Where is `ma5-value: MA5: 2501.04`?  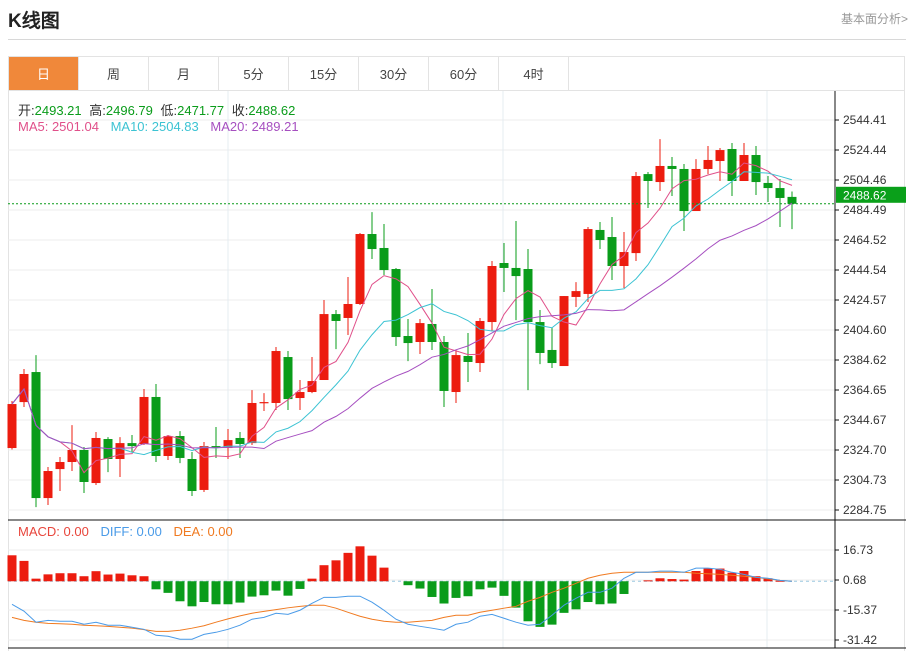 ma5-value: MA5: 2501.04 is located at coordinates (58, 126).